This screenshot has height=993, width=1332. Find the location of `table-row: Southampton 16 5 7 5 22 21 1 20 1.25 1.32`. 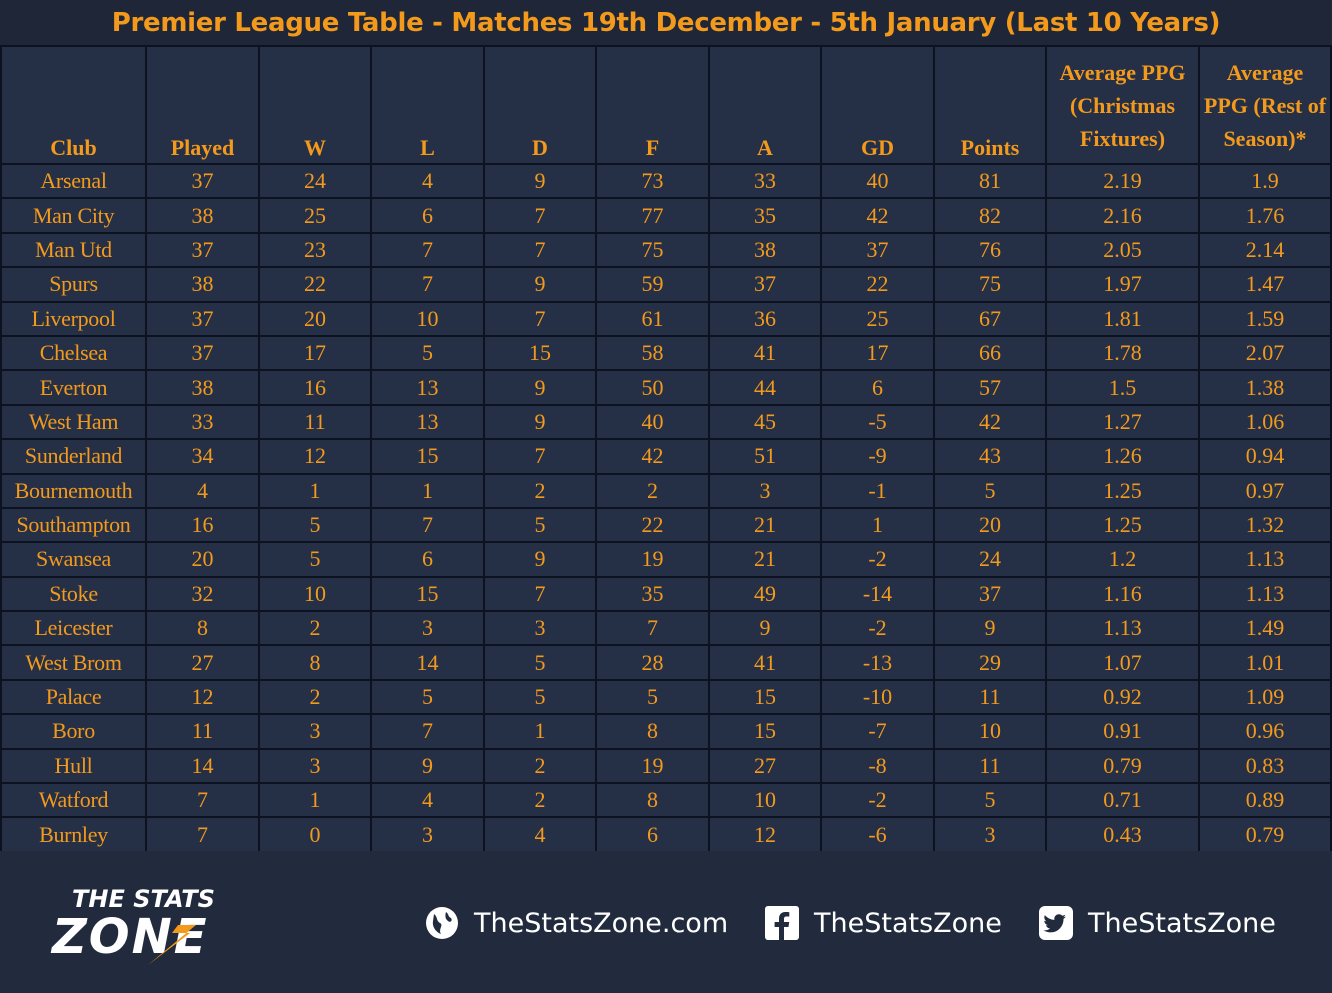

table-row: Southampton 16 5 7 5 22 21 1 20 1.25 1.32 is located at coordinates (666, 525).